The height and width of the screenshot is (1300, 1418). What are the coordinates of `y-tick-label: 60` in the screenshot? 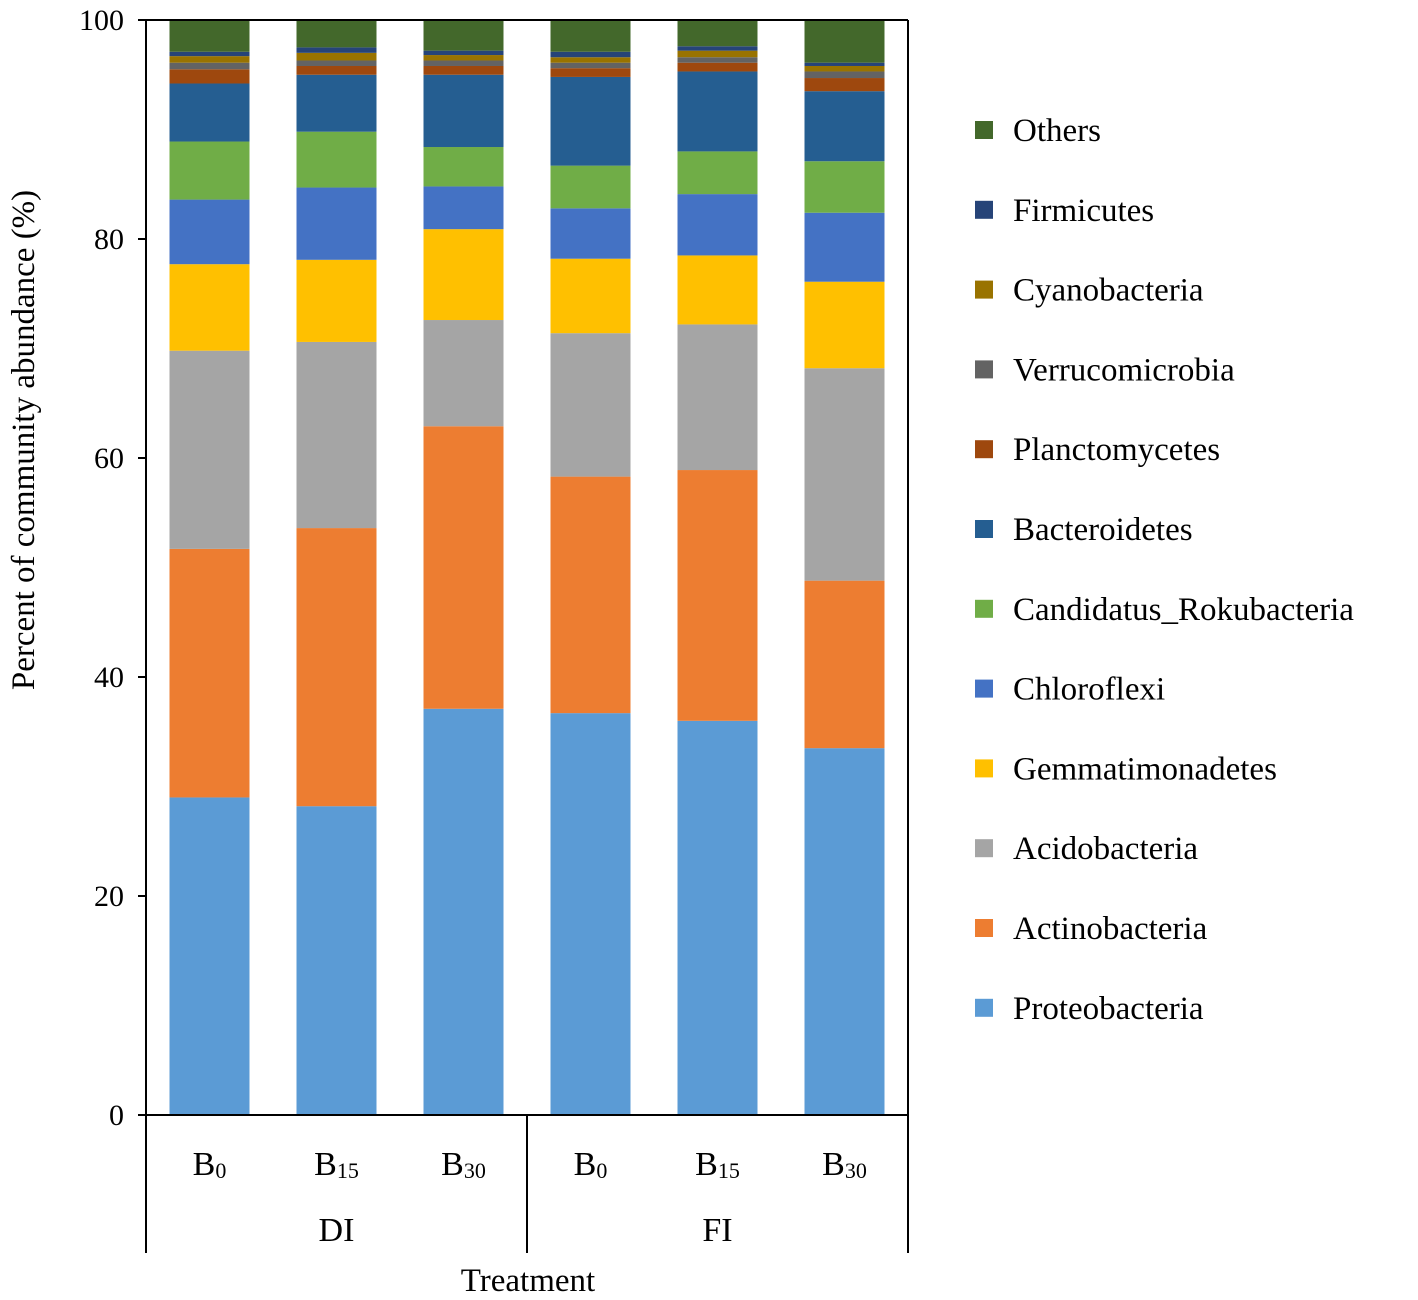 It's located at (109, 458).